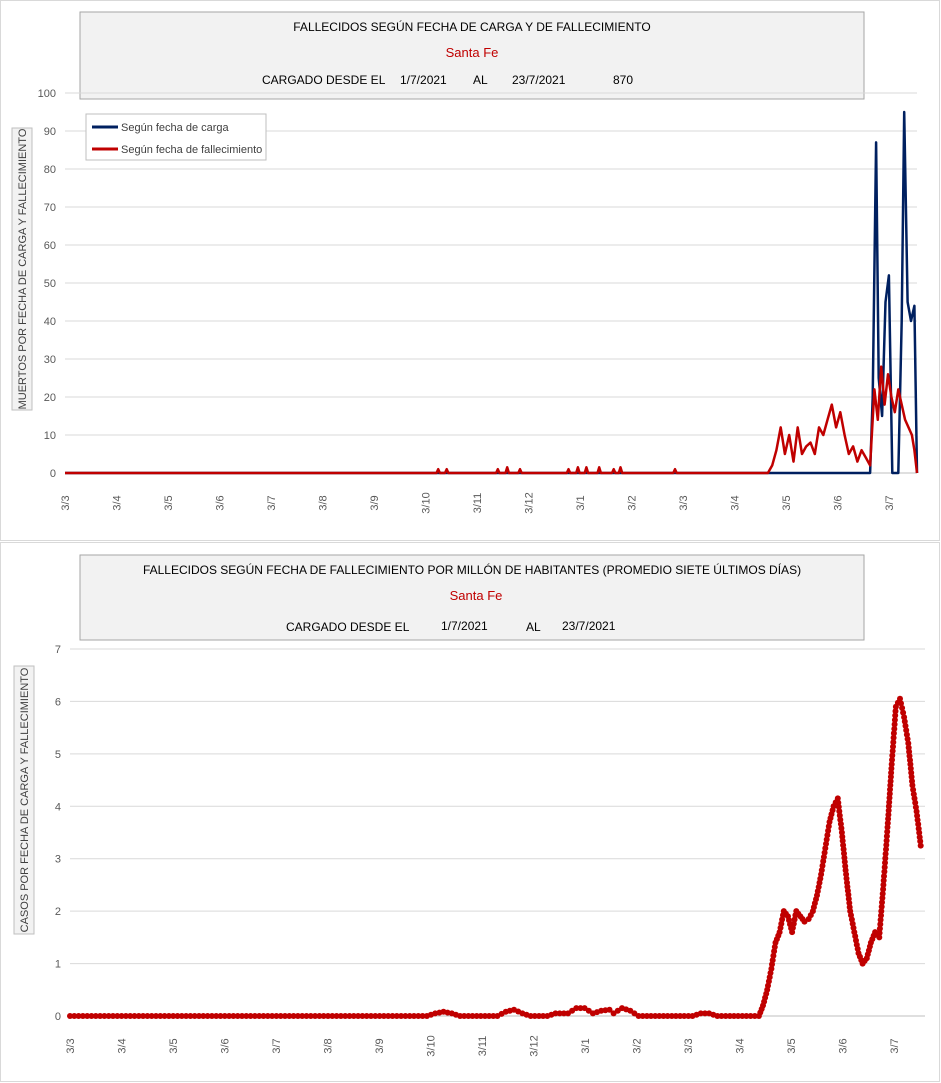  Describe the element at coordinates (50, 208) in the screenshot. I see `y-tick-label: 70` at that location.